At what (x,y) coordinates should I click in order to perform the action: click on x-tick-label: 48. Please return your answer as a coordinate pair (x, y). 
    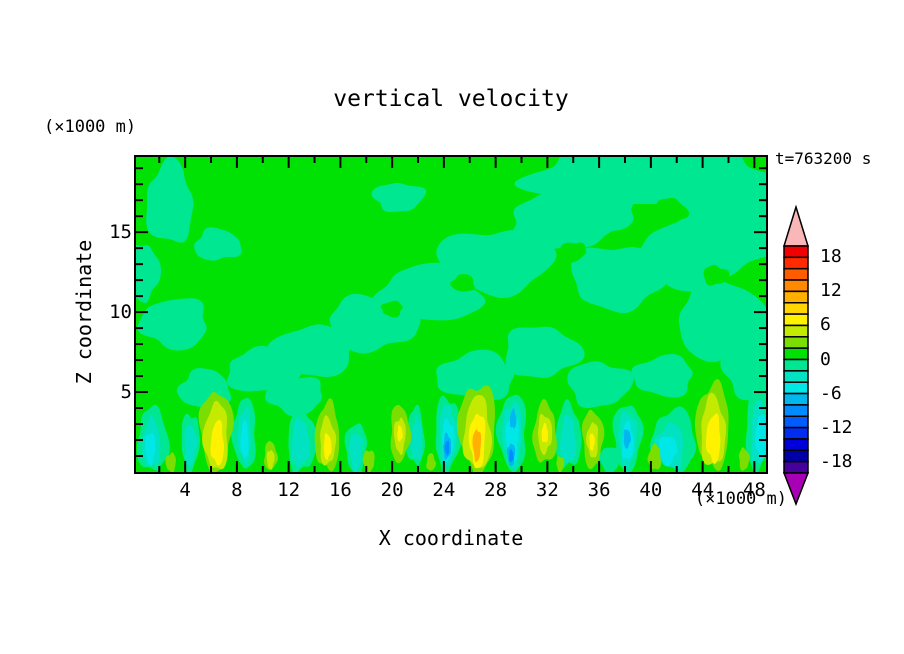
    Looking at the image, I should click on (754, 490).